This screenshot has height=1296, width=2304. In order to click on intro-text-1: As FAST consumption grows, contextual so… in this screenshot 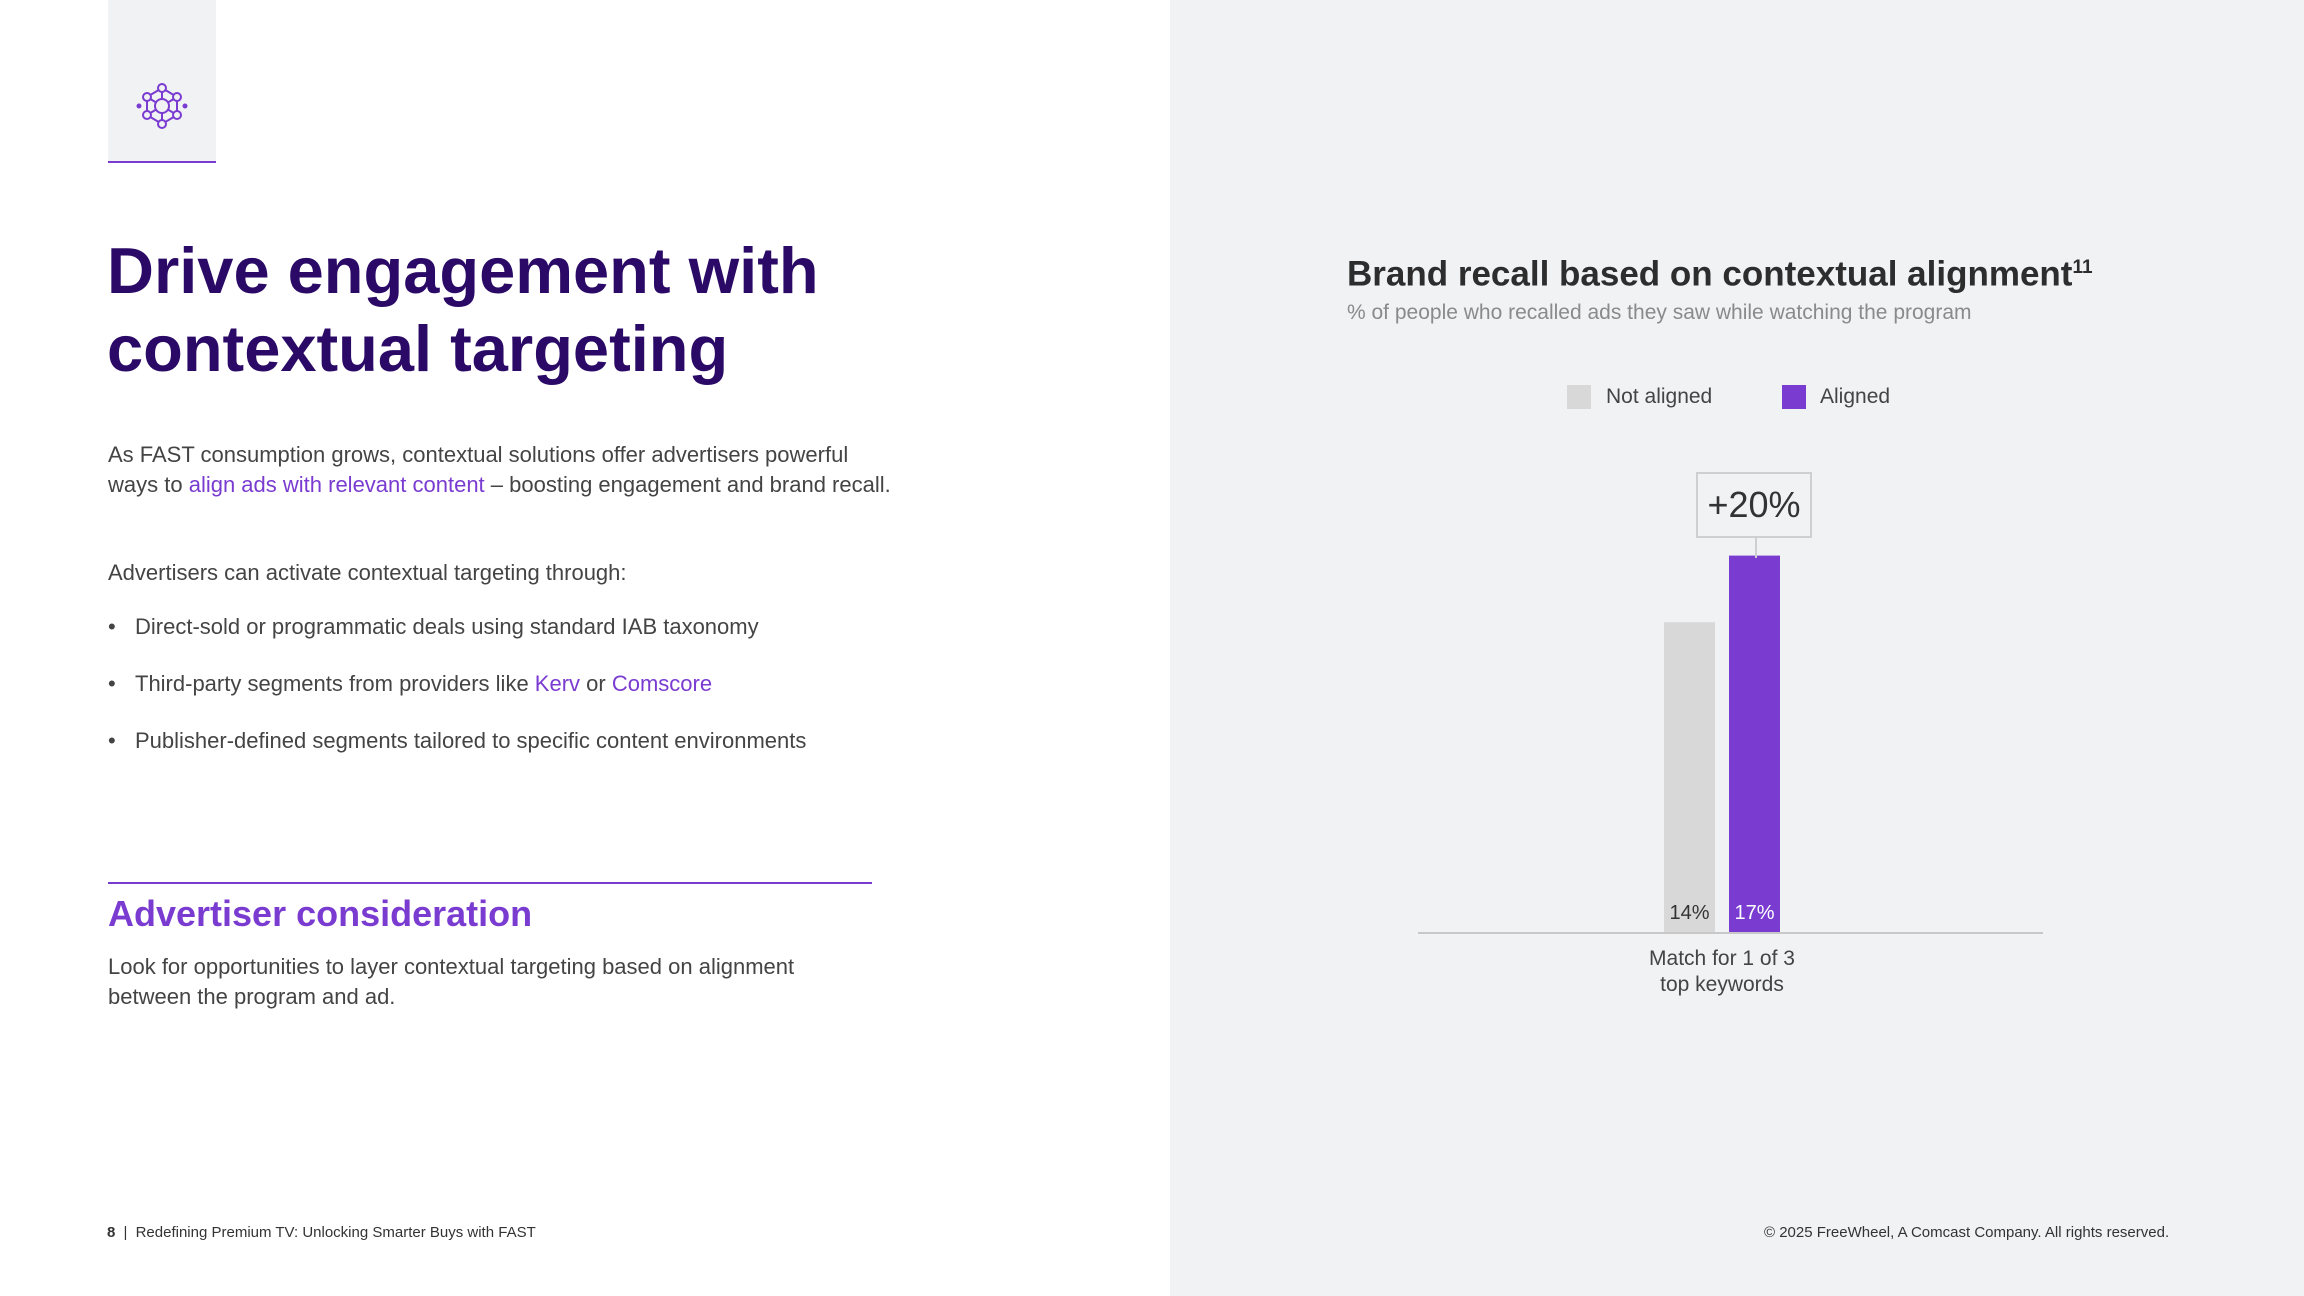, I will do `click(478, 469)`.